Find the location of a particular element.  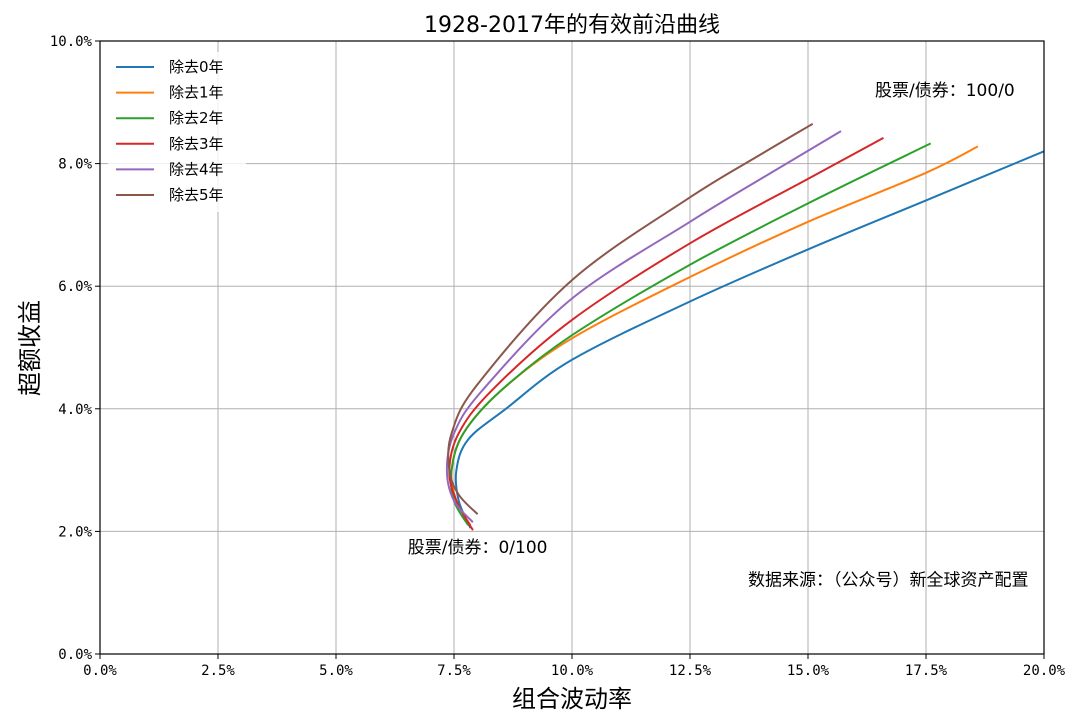

x-tick-label: 2.5% is located at coordinates (218, 671).